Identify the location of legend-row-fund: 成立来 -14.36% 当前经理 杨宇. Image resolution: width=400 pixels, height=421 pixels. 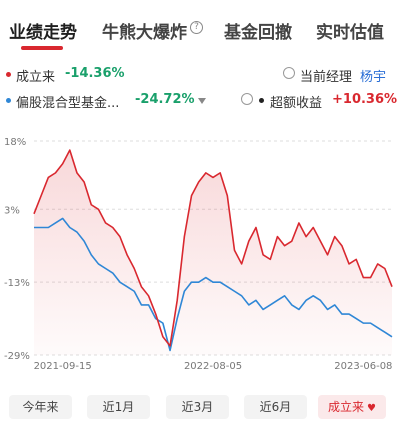
(200, 75).